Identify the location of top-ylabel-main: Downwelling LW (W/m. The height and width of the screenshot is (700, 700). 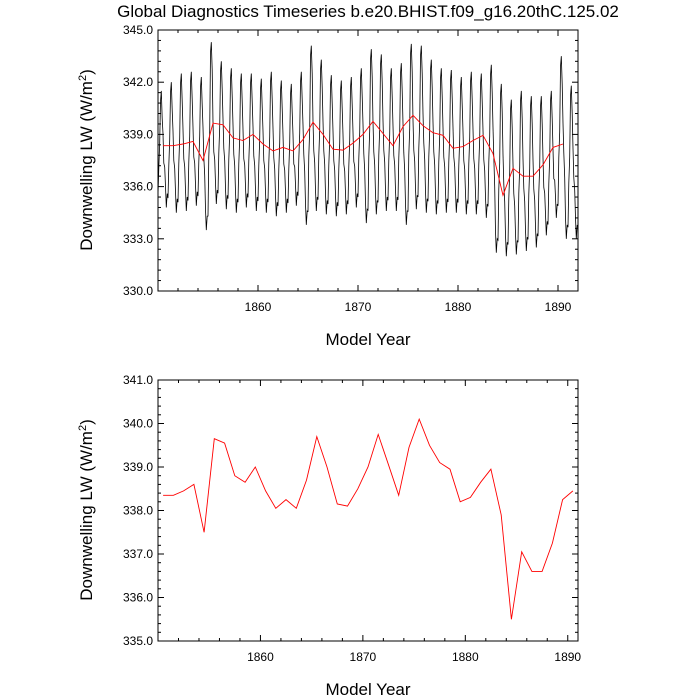
(86, 166).